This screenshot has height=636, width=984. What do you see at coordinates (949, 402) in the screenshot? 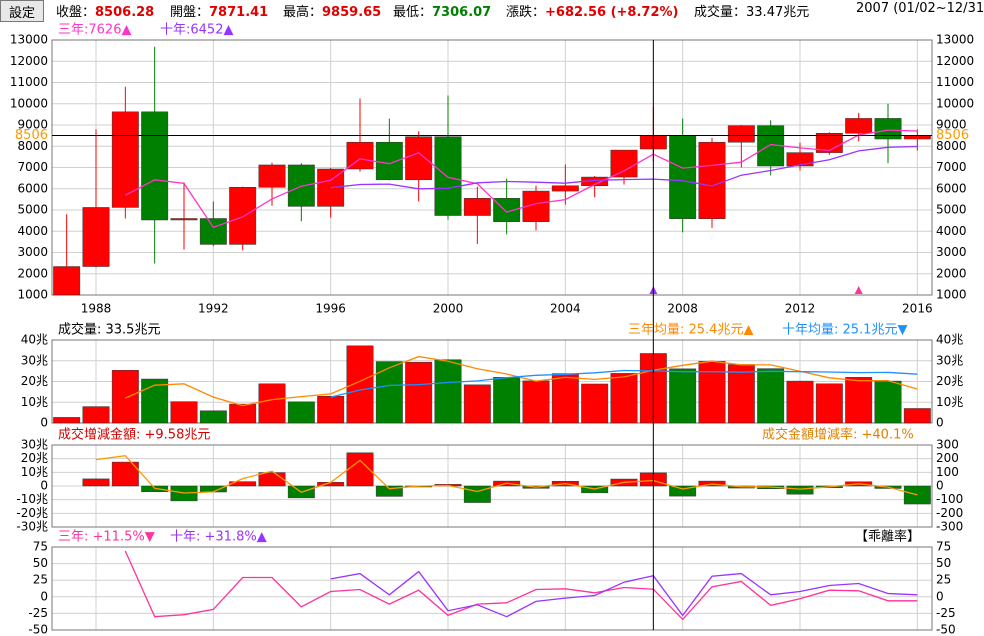
I see `volume-y-tick-right: 10兆` at bounding box center [949, 402].